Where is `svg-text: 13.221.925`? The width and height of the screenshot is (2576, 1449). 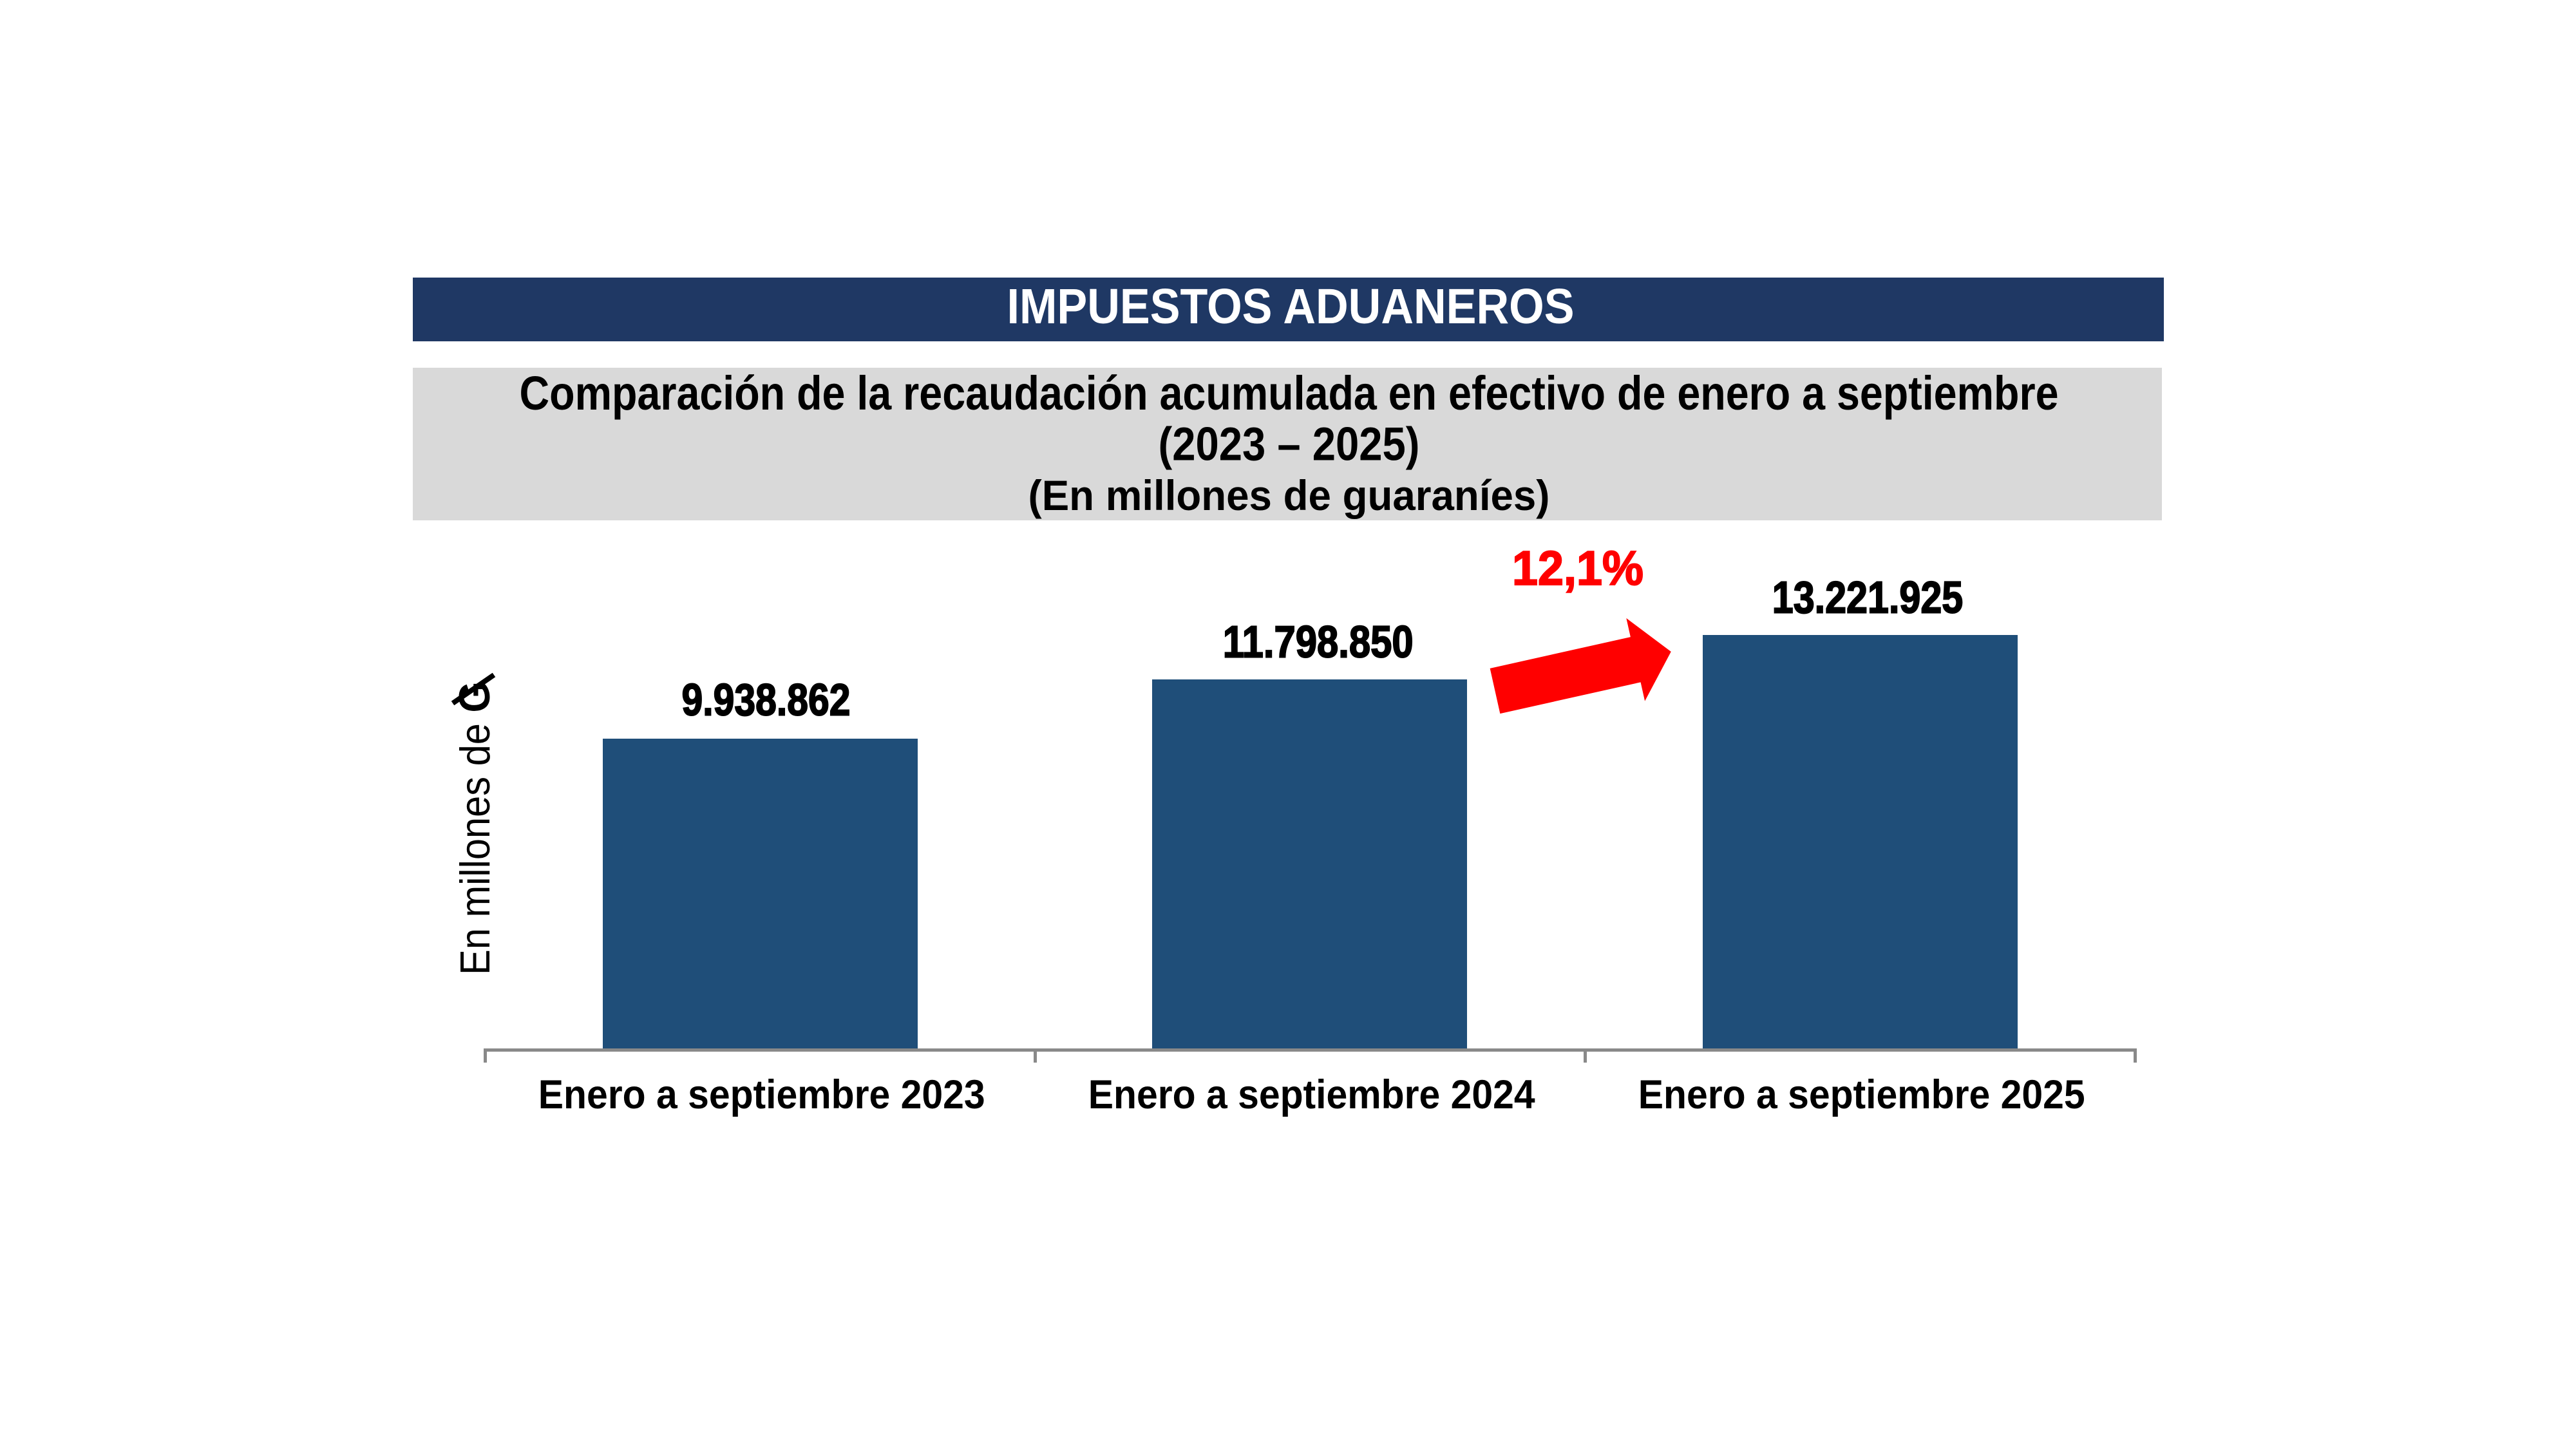 svg-text: 13.221.925 is located at coordinates (1868, 598).